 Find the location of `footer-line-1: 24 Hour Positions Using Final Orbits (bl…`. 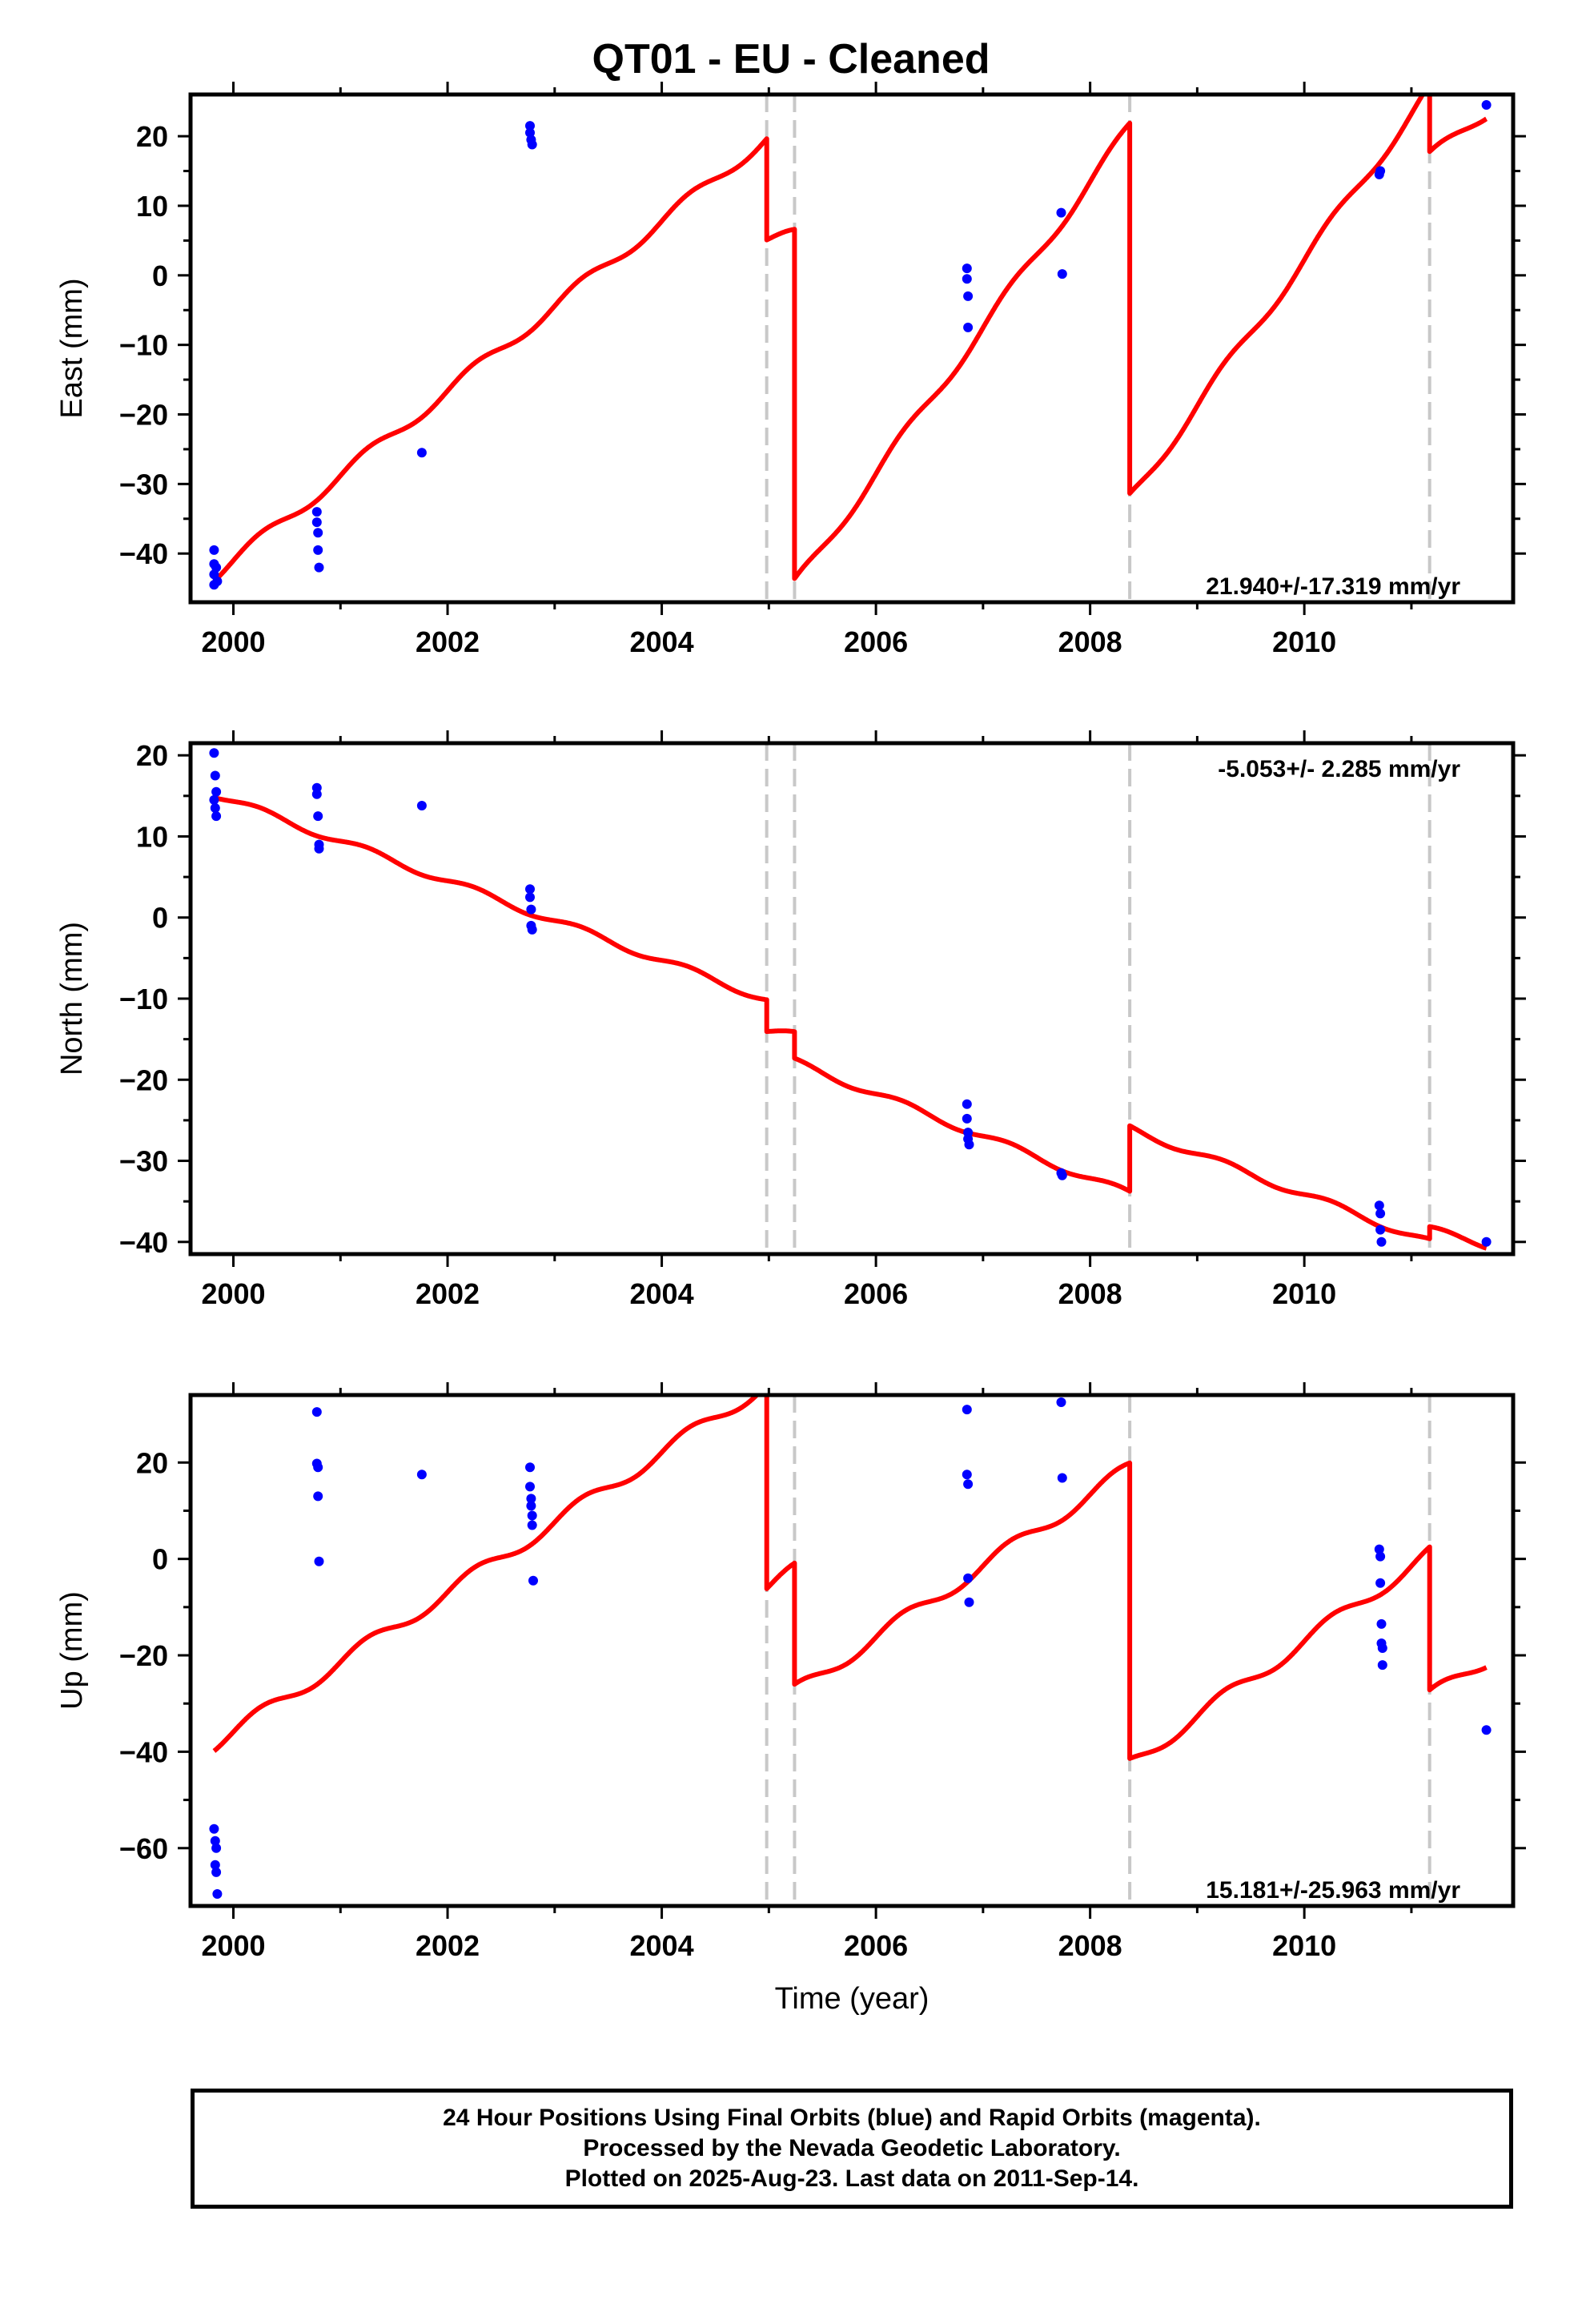

footer-line-1: 24 Hour Positions Using Final Orbits (bl… is located at coordinates (852, 2118).